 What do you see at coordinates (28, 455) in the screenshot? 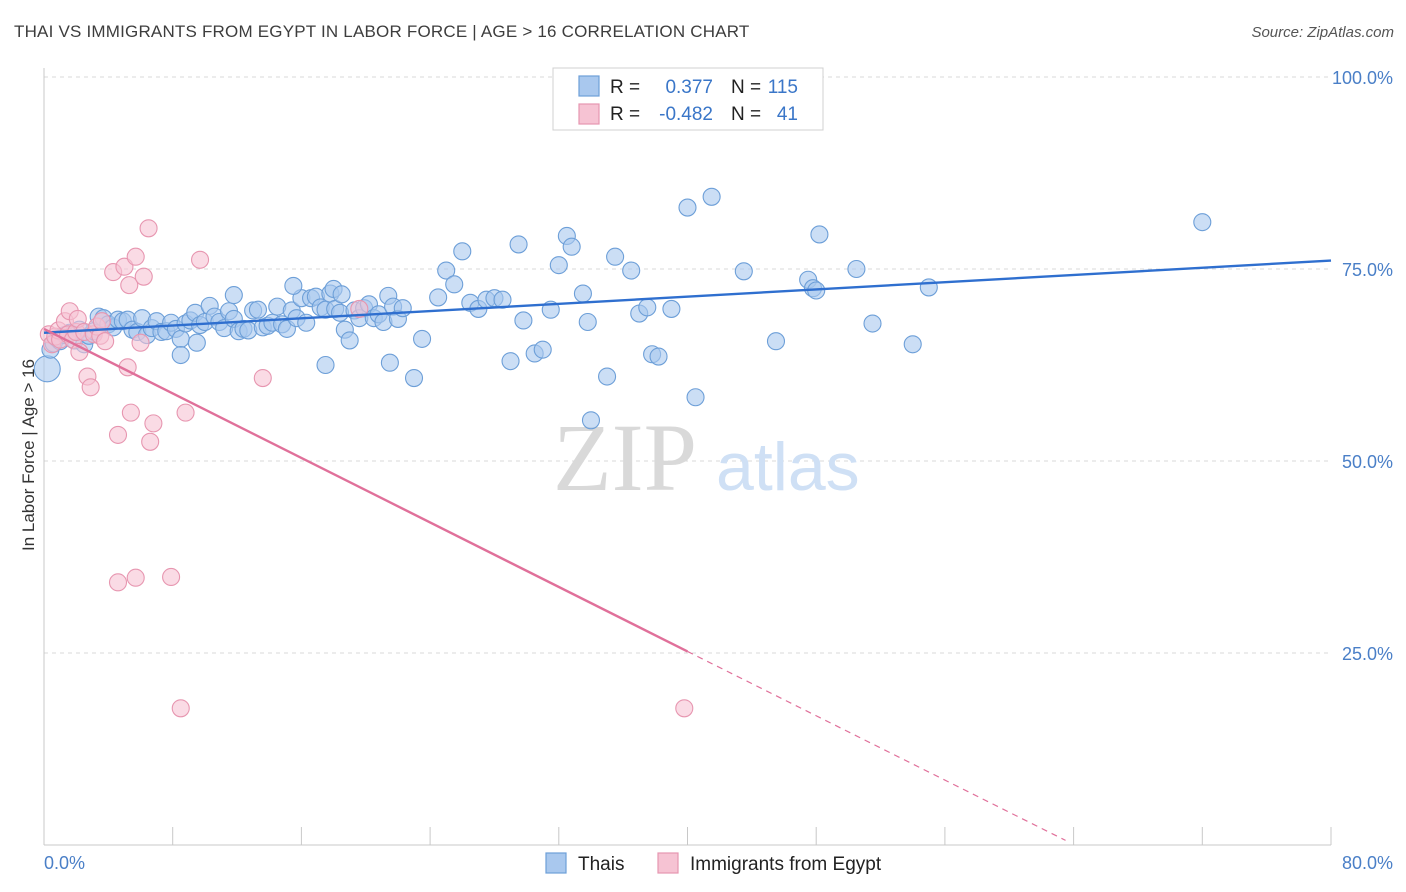
I see `y-axis-title: In Labor Force | Age > 16` at bounding box center [28, 455].